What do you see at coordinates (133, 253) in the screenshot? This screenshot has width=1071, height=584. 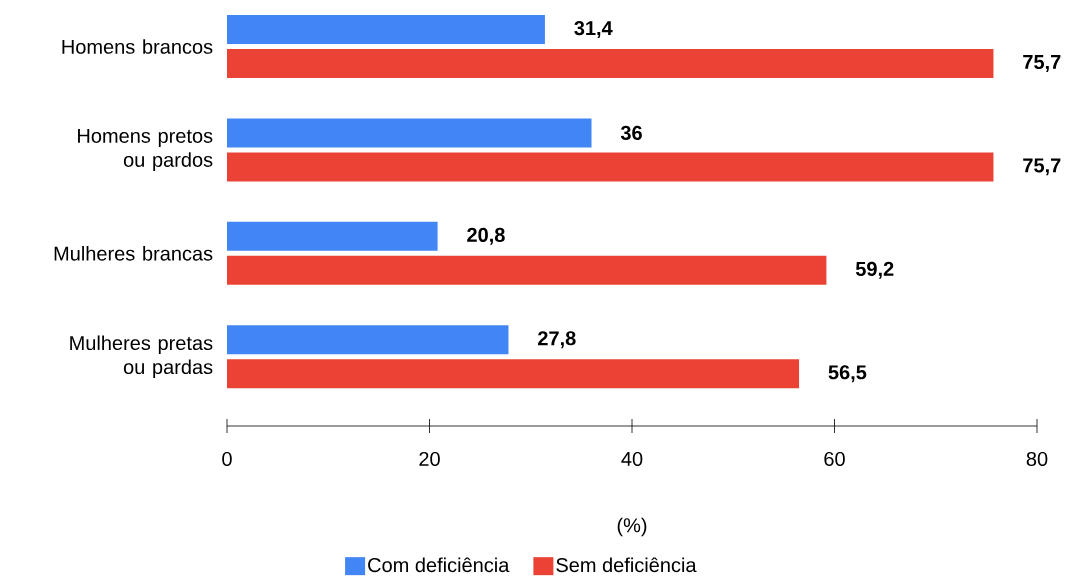 I see `y-tick-label: Mulheres brancas` at bounding box center [133, 253].